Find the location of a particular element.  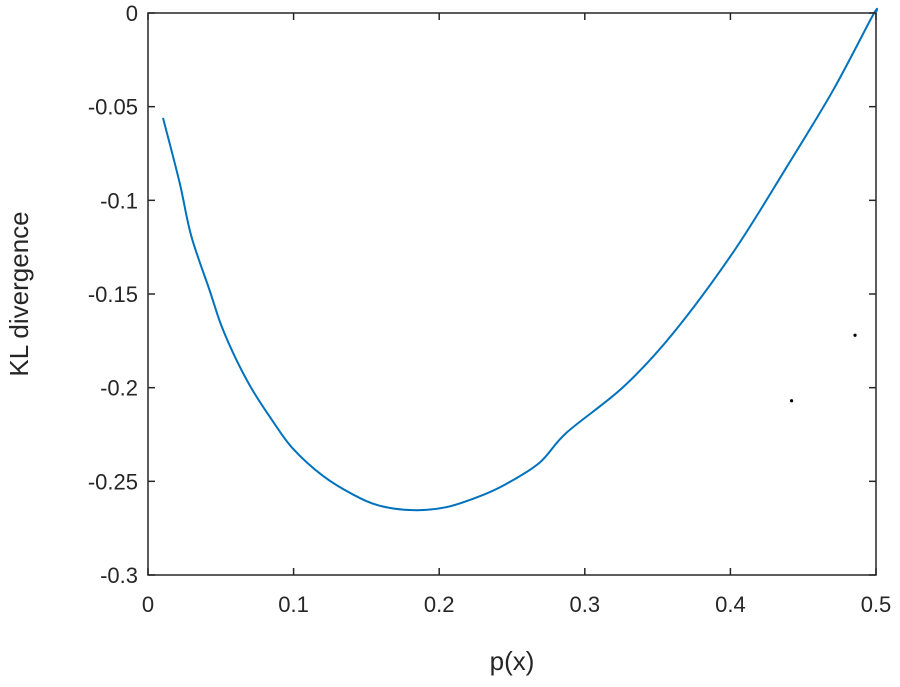

x-axis-label: p(x) is located at coordinates (512, 661).